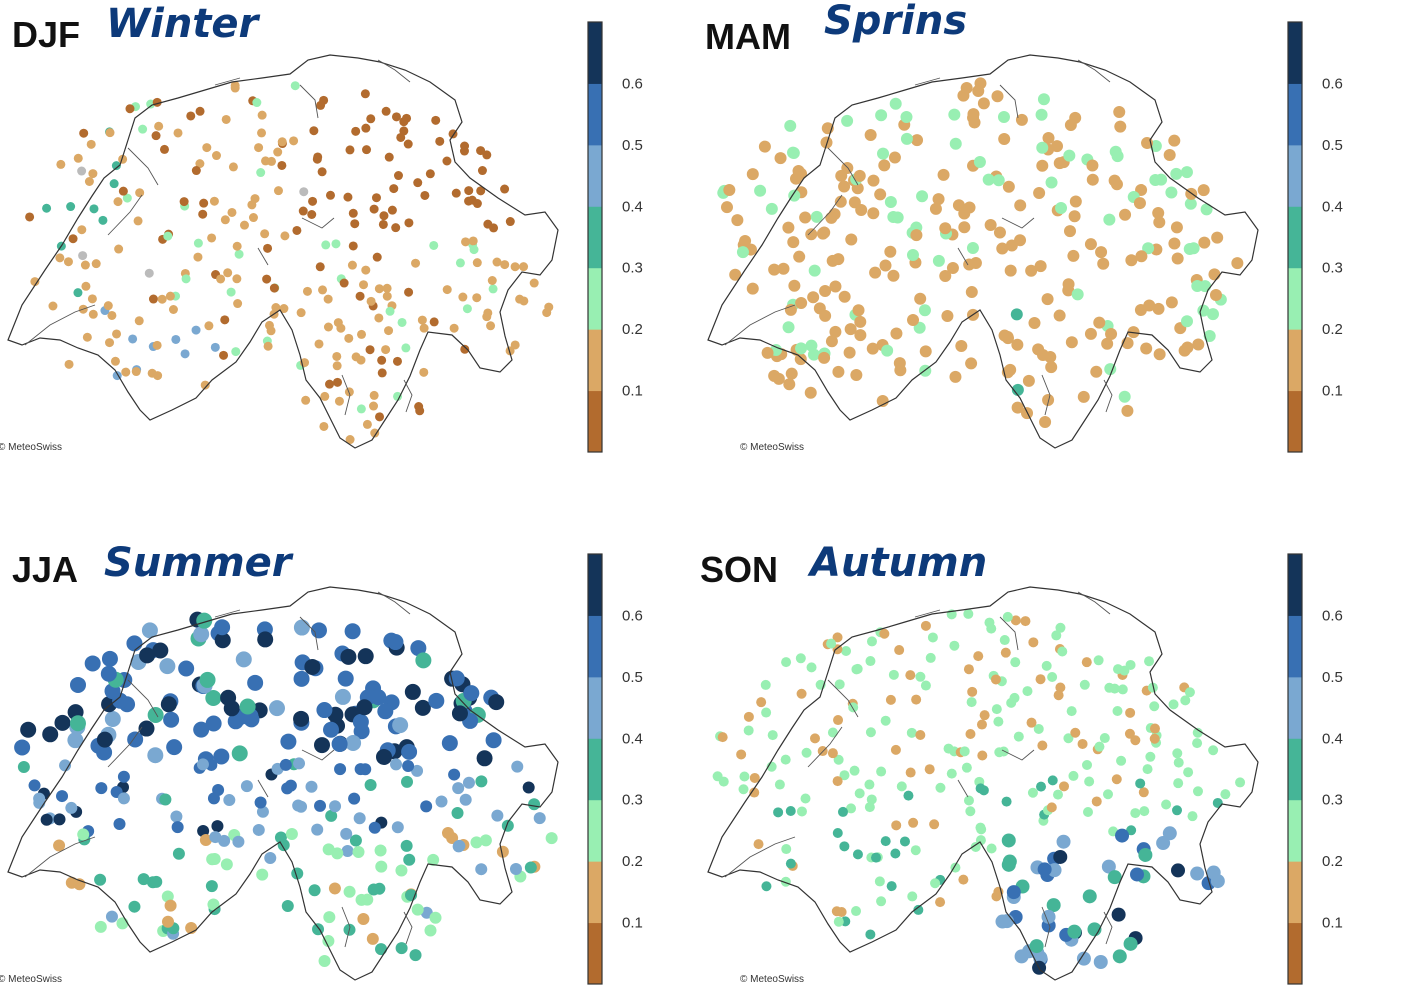 The image size is (1401, 988). Describe the element at coordinates (183, 24) in the screenshot. I see `season-handwritten-label: Winter` at that location.